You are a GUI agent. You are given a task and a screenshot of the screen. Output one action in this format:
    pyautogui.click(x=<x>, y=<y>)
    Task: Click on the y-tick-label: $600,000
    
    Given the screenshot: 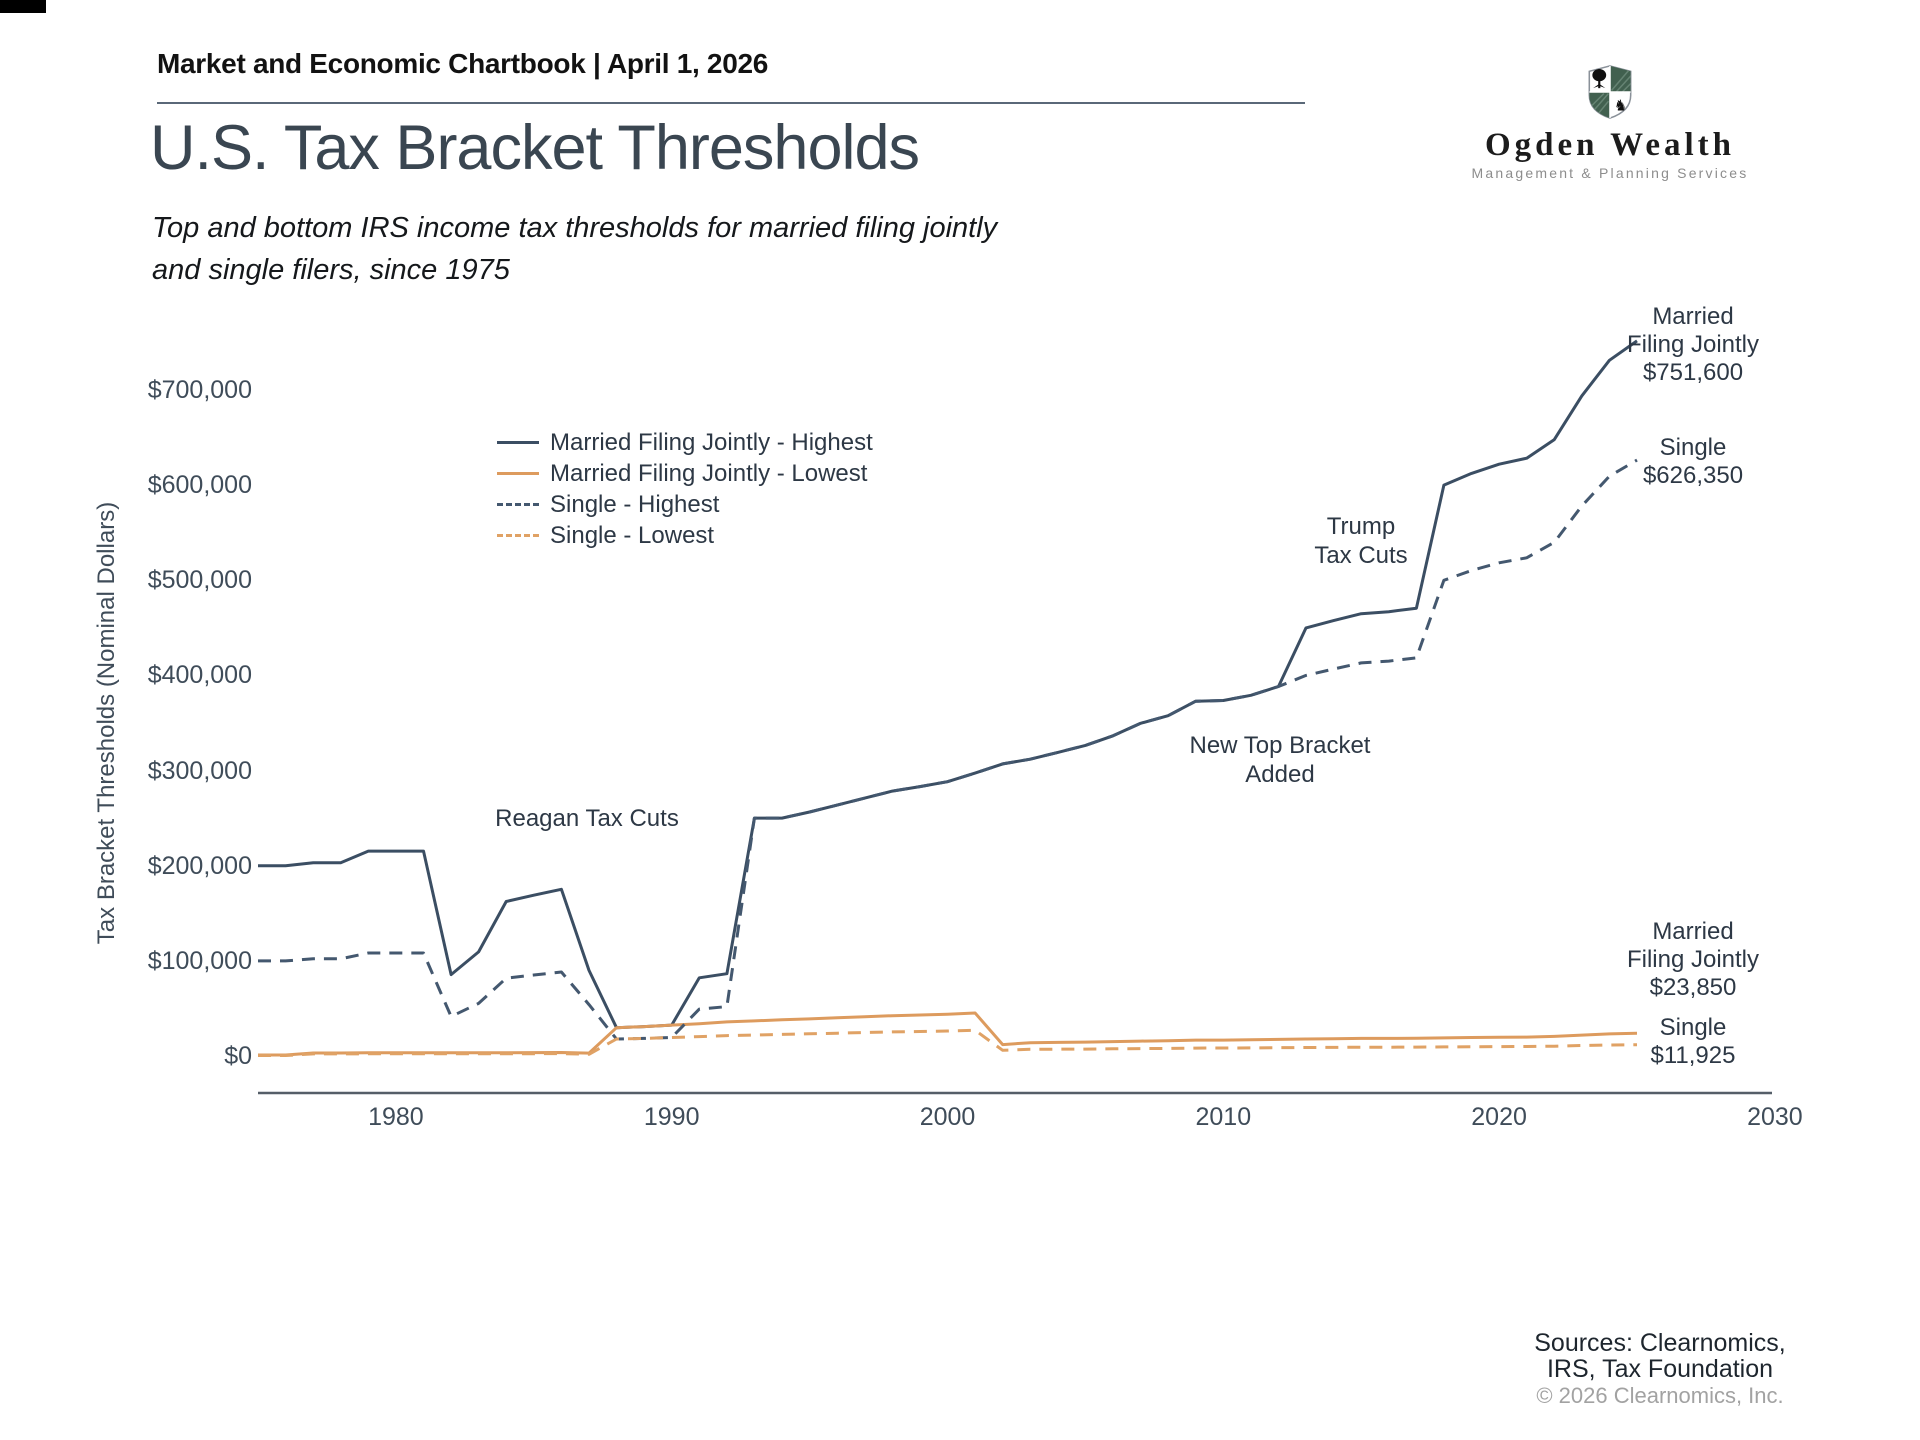 What is the action you would take?
    pyautogui.click(x=199, y=485)
    